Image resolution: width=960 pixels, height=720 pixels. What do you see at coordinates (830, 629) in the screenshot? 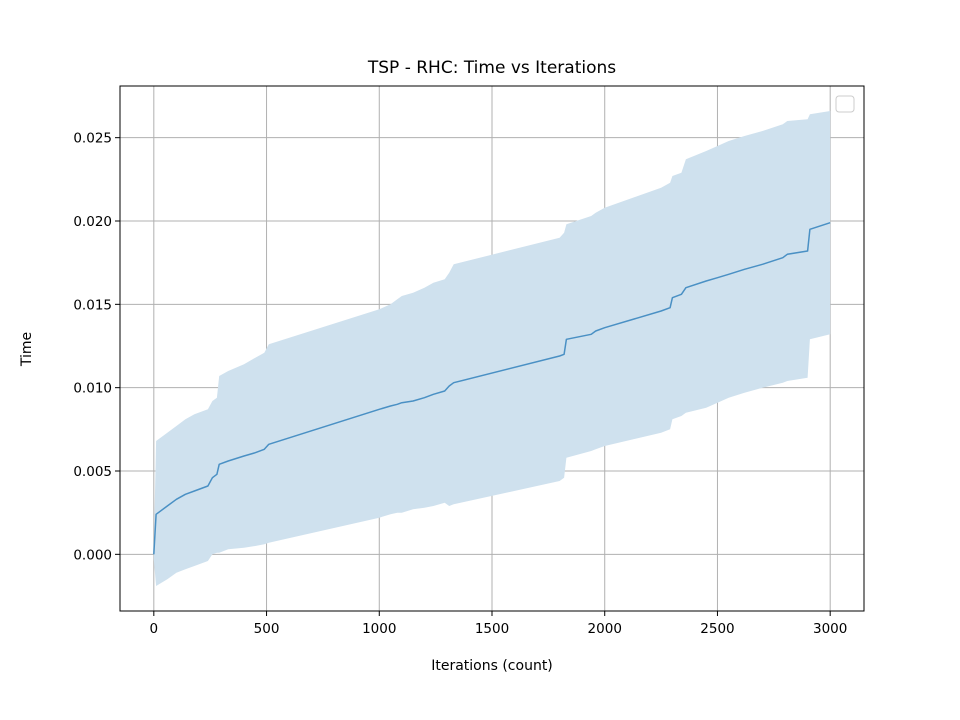
I see `x-tick-label: 3000` at bounding box center [830, 629].